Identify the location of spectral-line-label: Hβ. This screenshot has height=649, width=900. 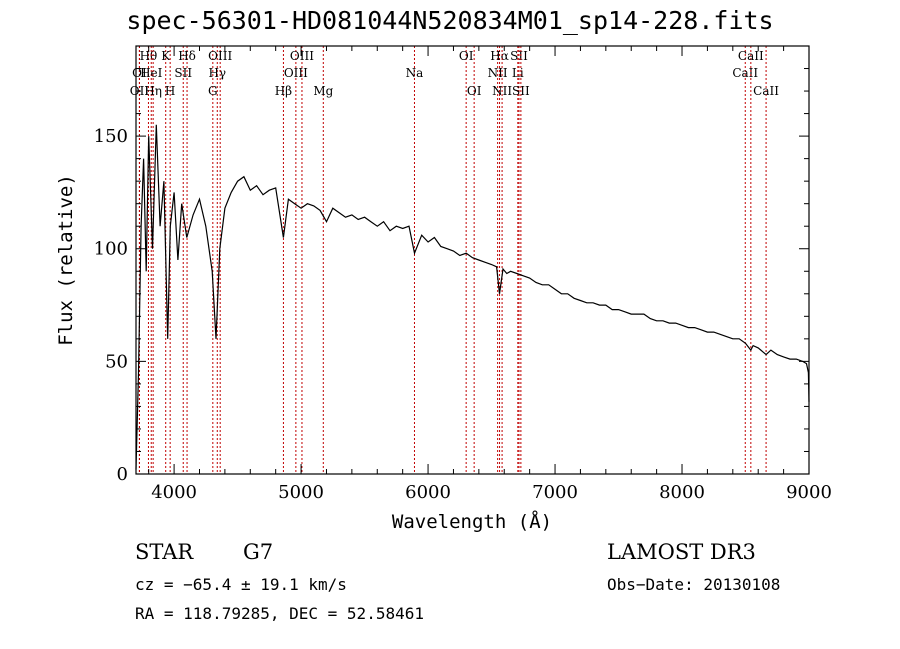
(283, 91).